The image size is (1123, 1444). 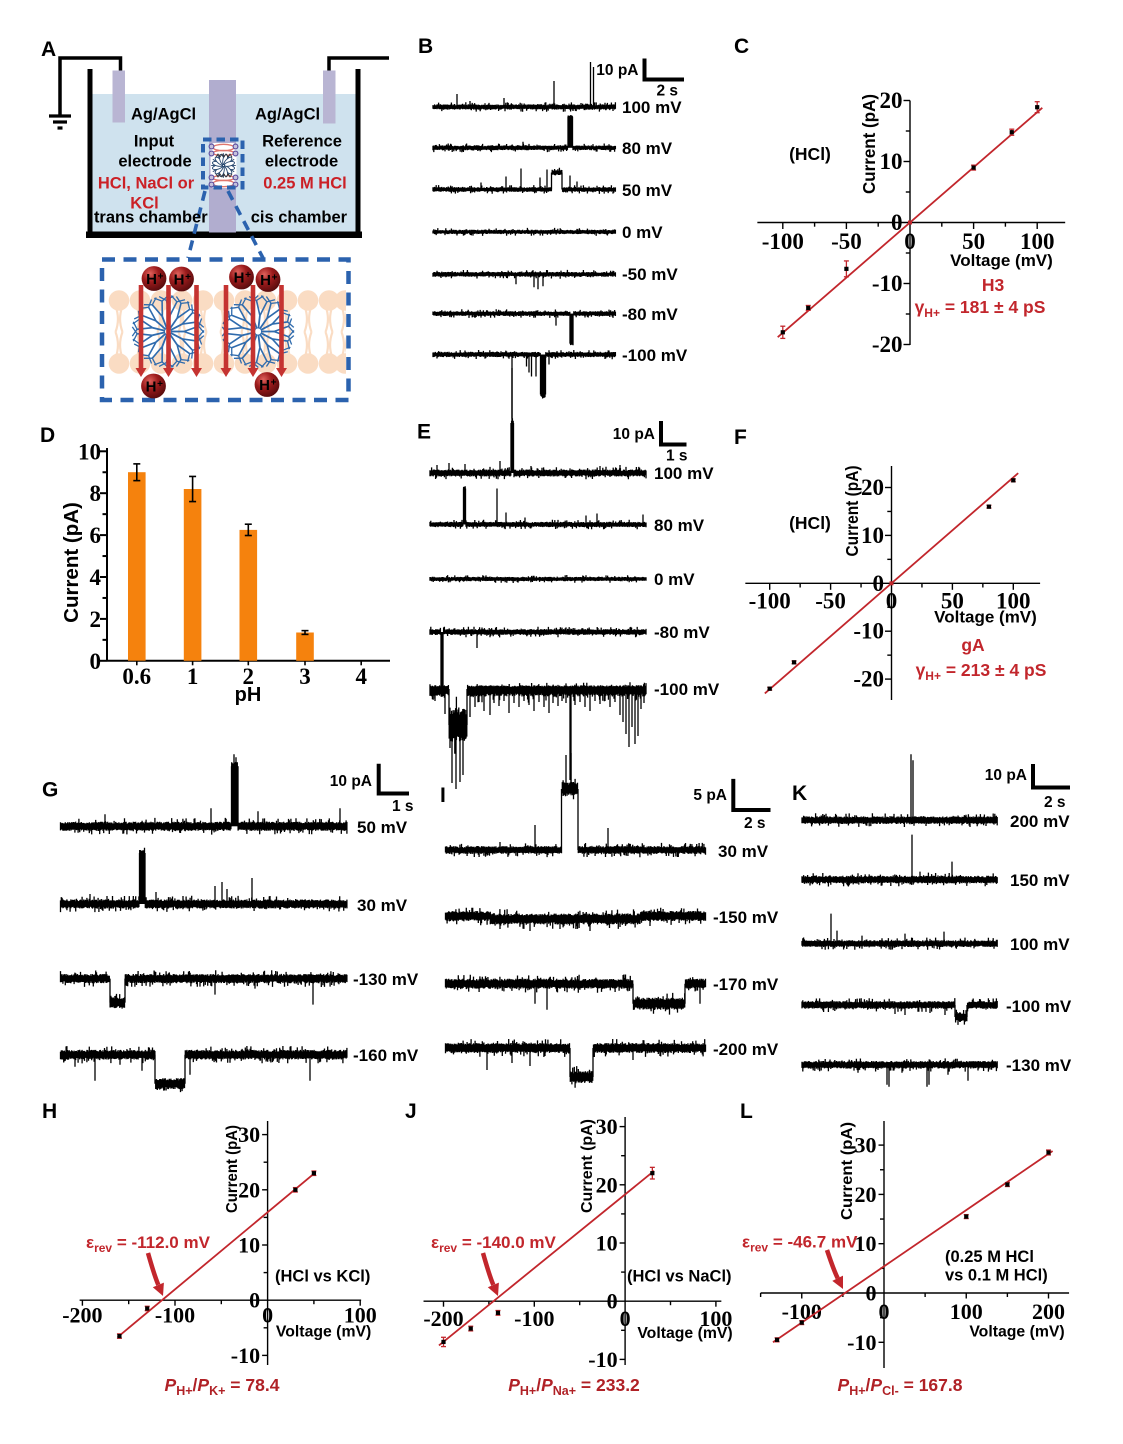 What do you see at coordinates (48, 49) in the screenshot?
I see `svg-text: A` at bounding box center [48, 49].